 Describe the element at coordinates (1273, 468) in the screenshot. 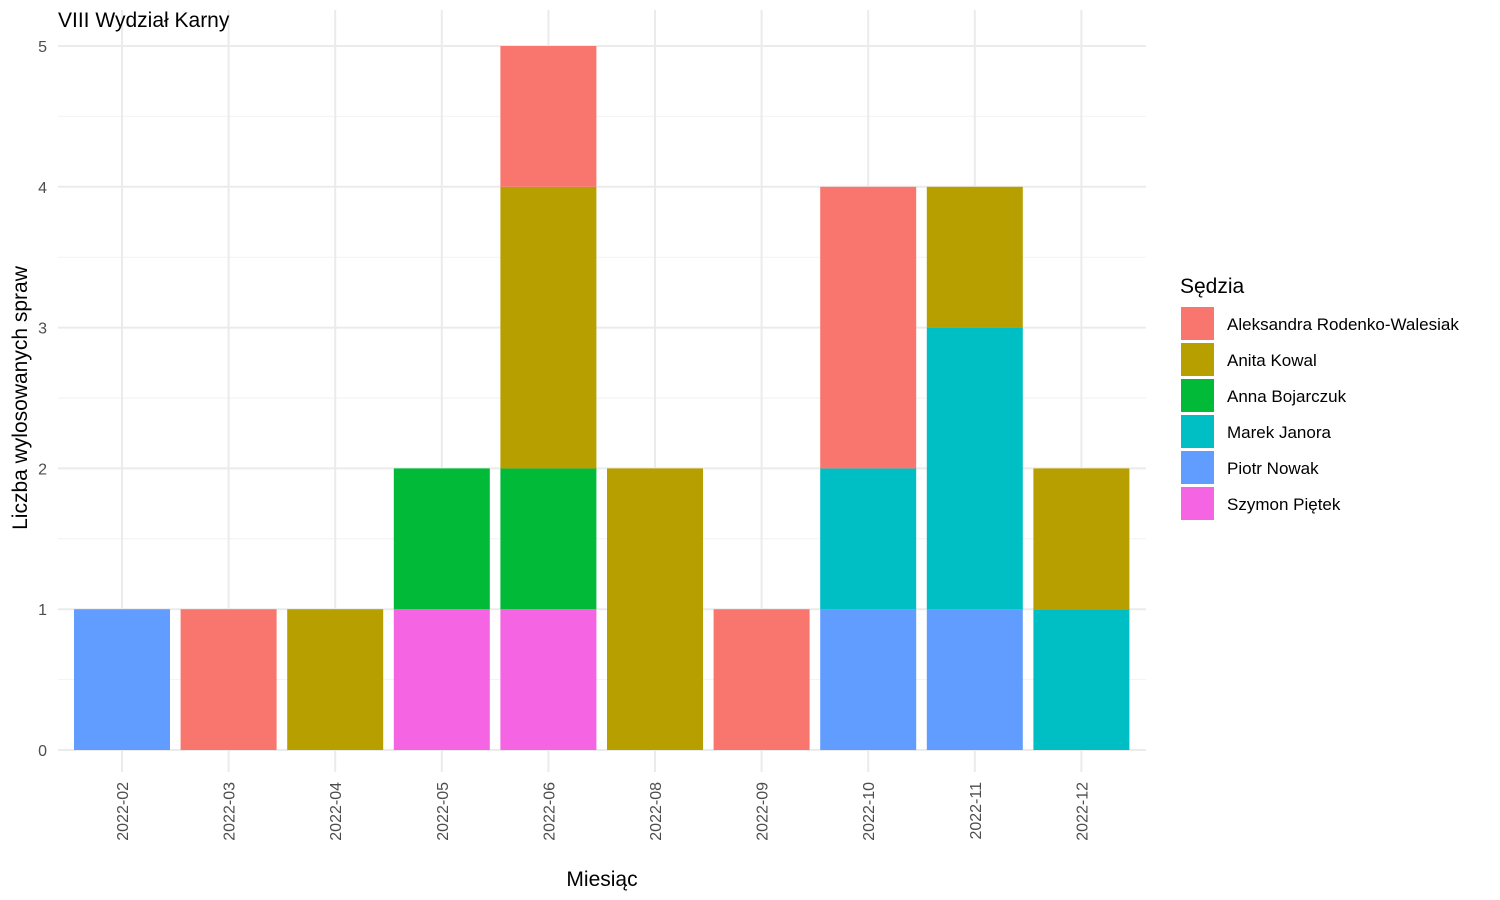

I see `legend-label: Piotr Nowak` at that location.